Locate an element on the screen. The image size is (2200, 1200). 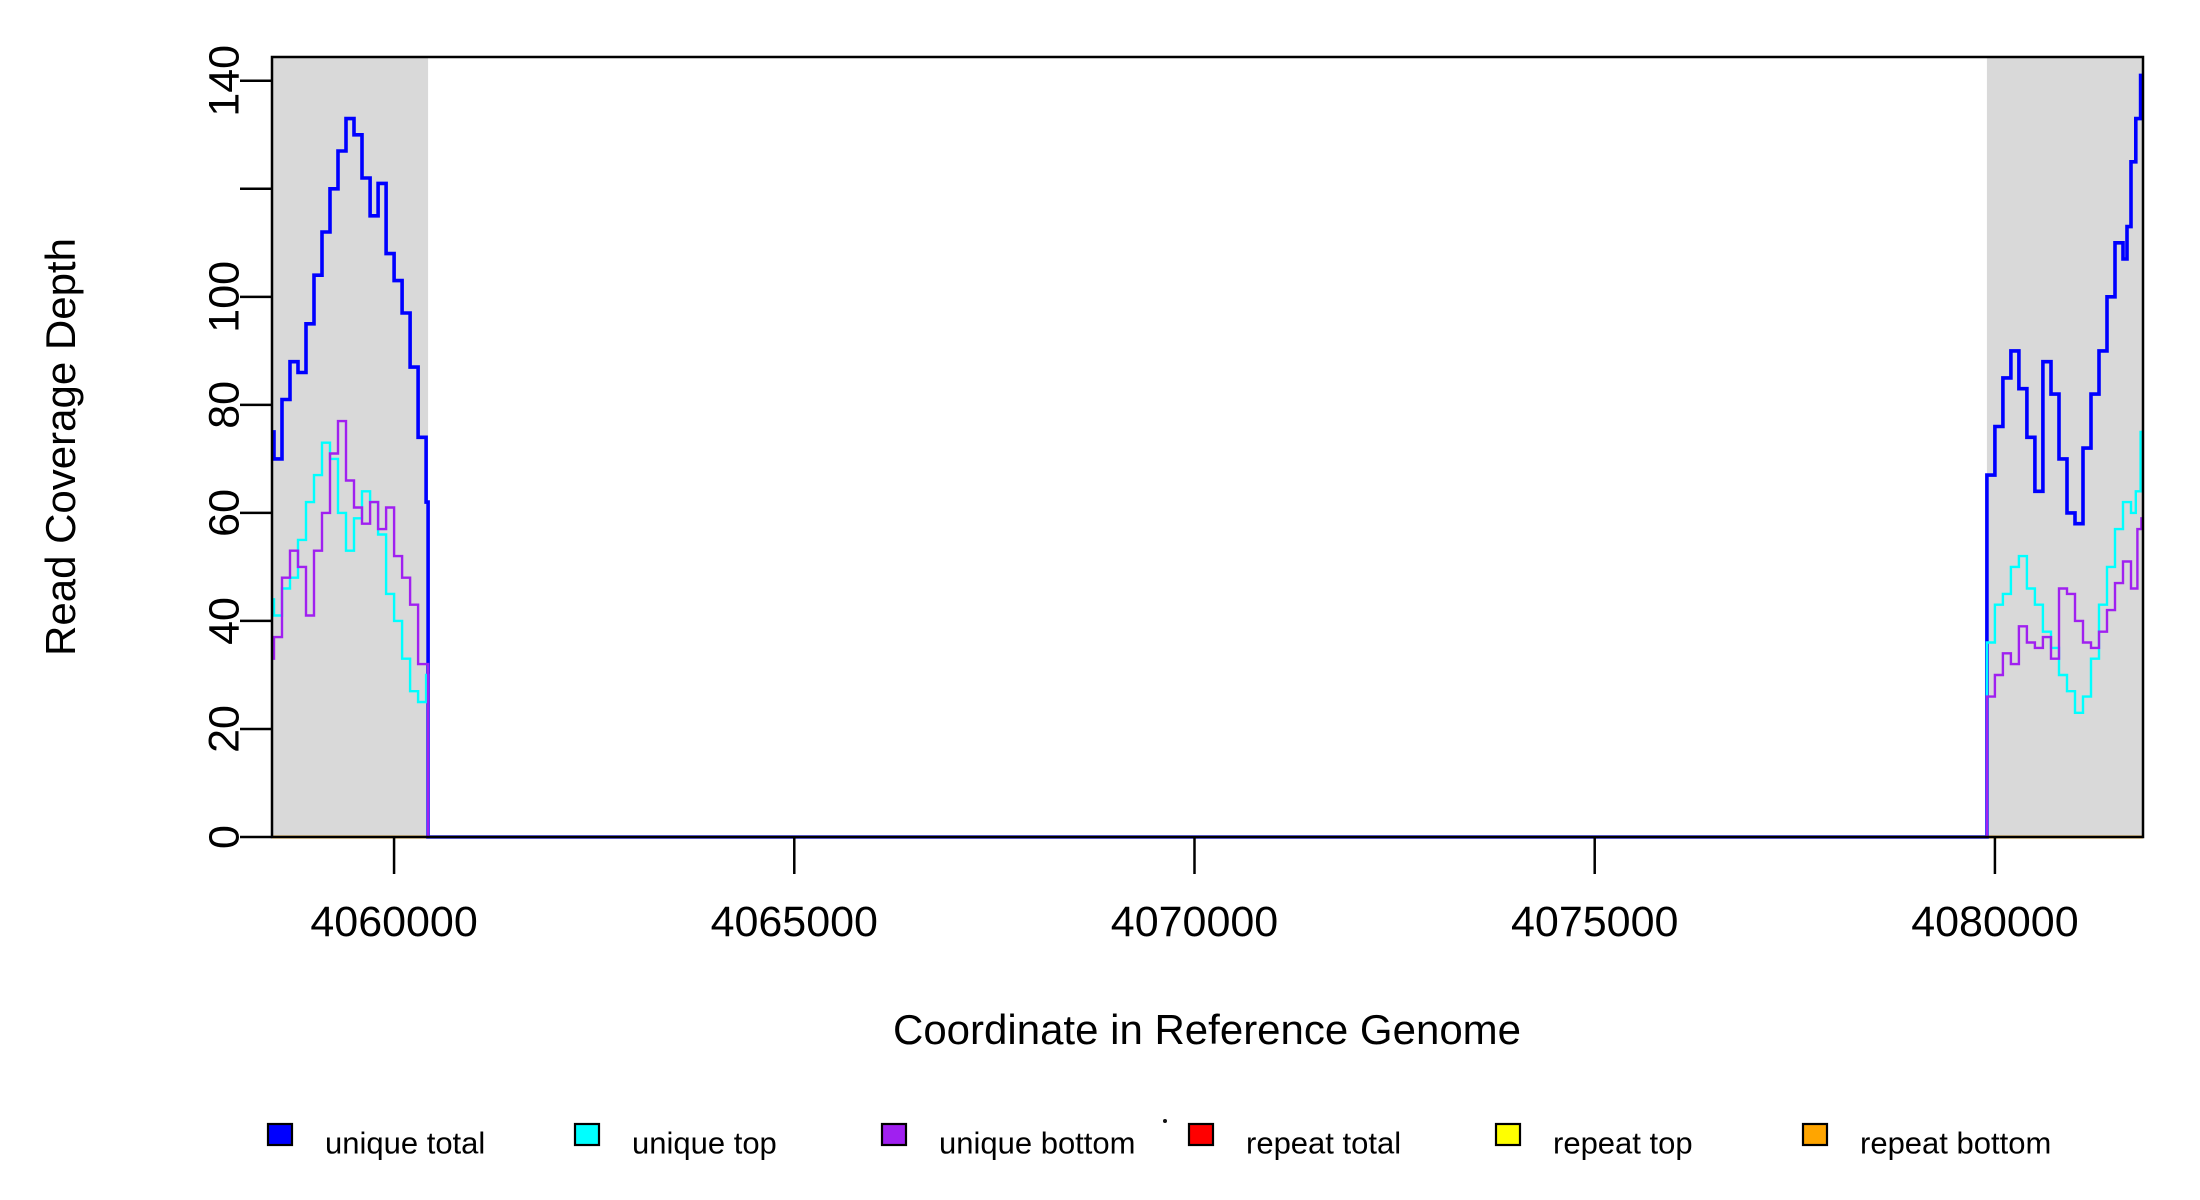
y-tick-label: 80 is located at coordinates (224, 405).